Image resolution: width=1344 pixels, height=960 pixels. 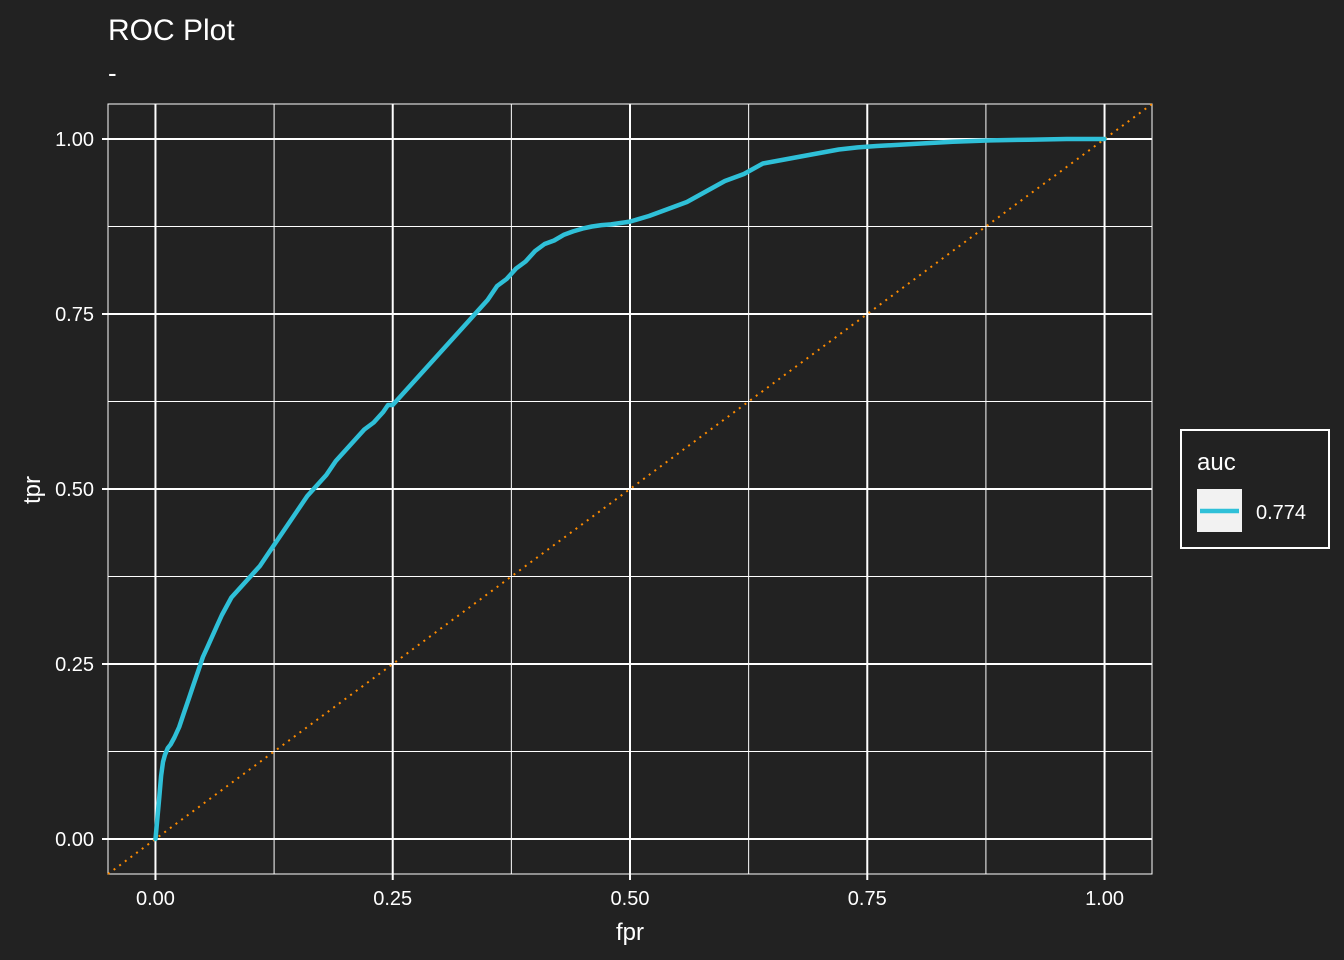 I want to click on legend-title: auc, so click(x=1216, y=462).